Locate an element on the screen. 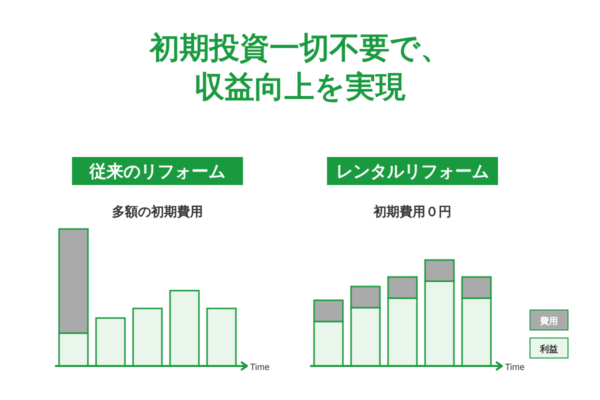  chart-title: 従来のリフォーム is located at coordinates (157, 171).